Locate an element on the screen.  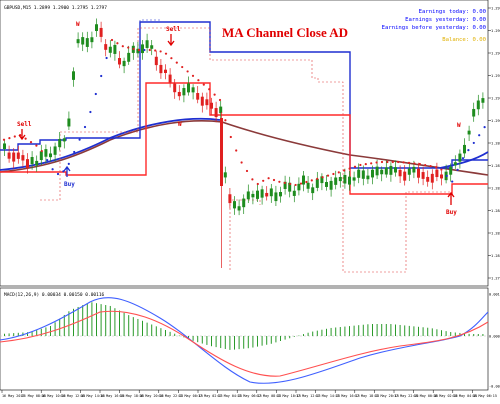
price-axis-label: 1.2840 is located at coordinates (495, 211).